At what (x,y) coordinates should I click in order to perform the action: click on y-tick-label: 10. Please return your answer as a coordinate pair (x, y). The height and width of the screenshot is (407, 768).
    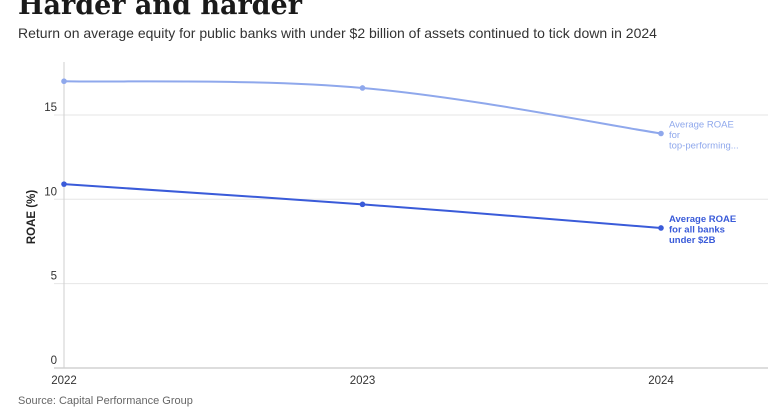
    Looking at the image, I should click on (50, 192).